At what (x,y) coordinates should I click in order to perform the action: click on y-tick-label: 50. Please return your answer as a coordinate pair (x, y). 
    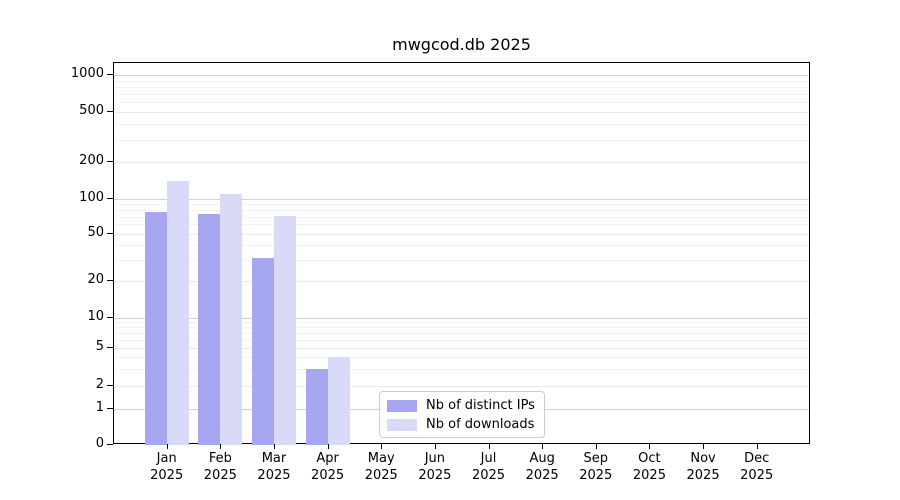
    Looking at the image, I should click on (95, 232).